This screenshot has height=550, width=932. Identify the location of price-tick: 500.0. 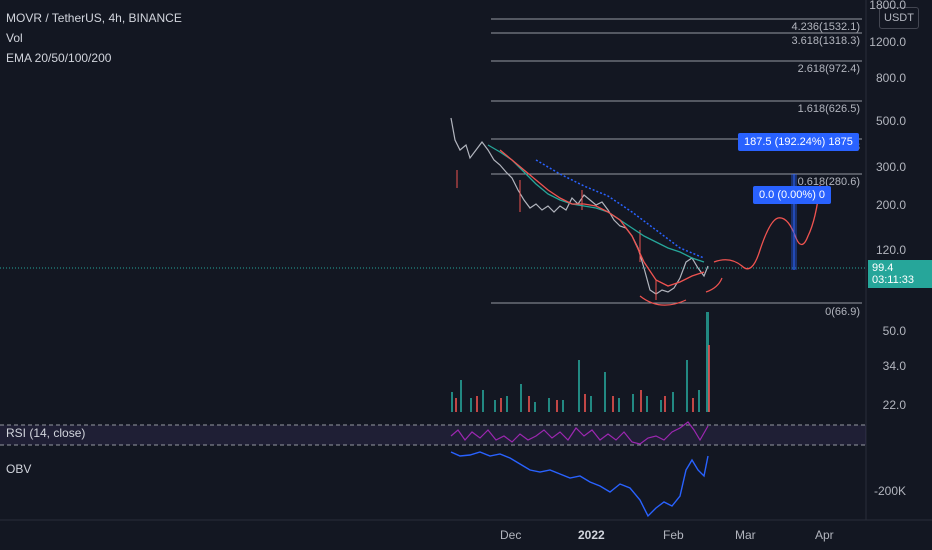
(890, 121).